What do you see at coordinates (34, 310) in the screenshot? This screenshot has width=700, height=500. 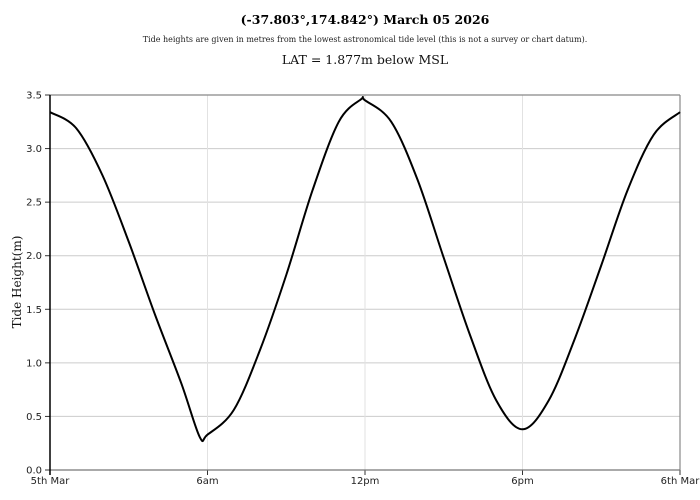 I see `y-tick-label: 1.5` at bounding box center [34, 310].